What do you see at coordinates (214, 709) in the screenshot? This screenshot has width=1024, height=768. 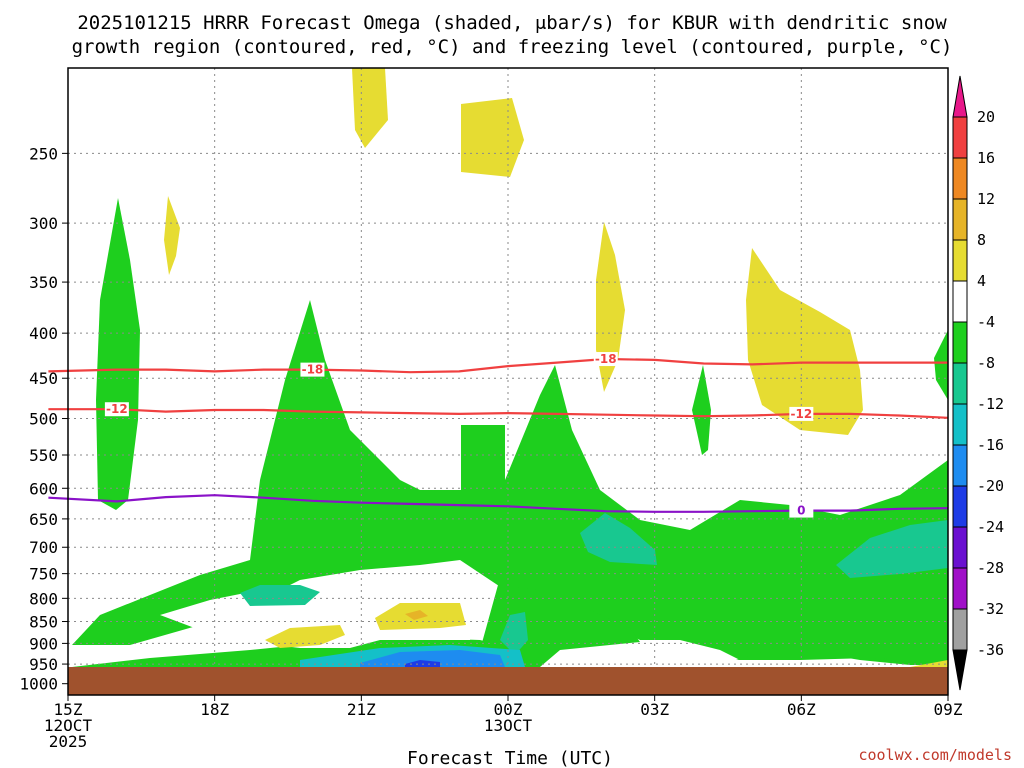 I see `x-tick-label: 18Z` at bounding box center [214, 709].